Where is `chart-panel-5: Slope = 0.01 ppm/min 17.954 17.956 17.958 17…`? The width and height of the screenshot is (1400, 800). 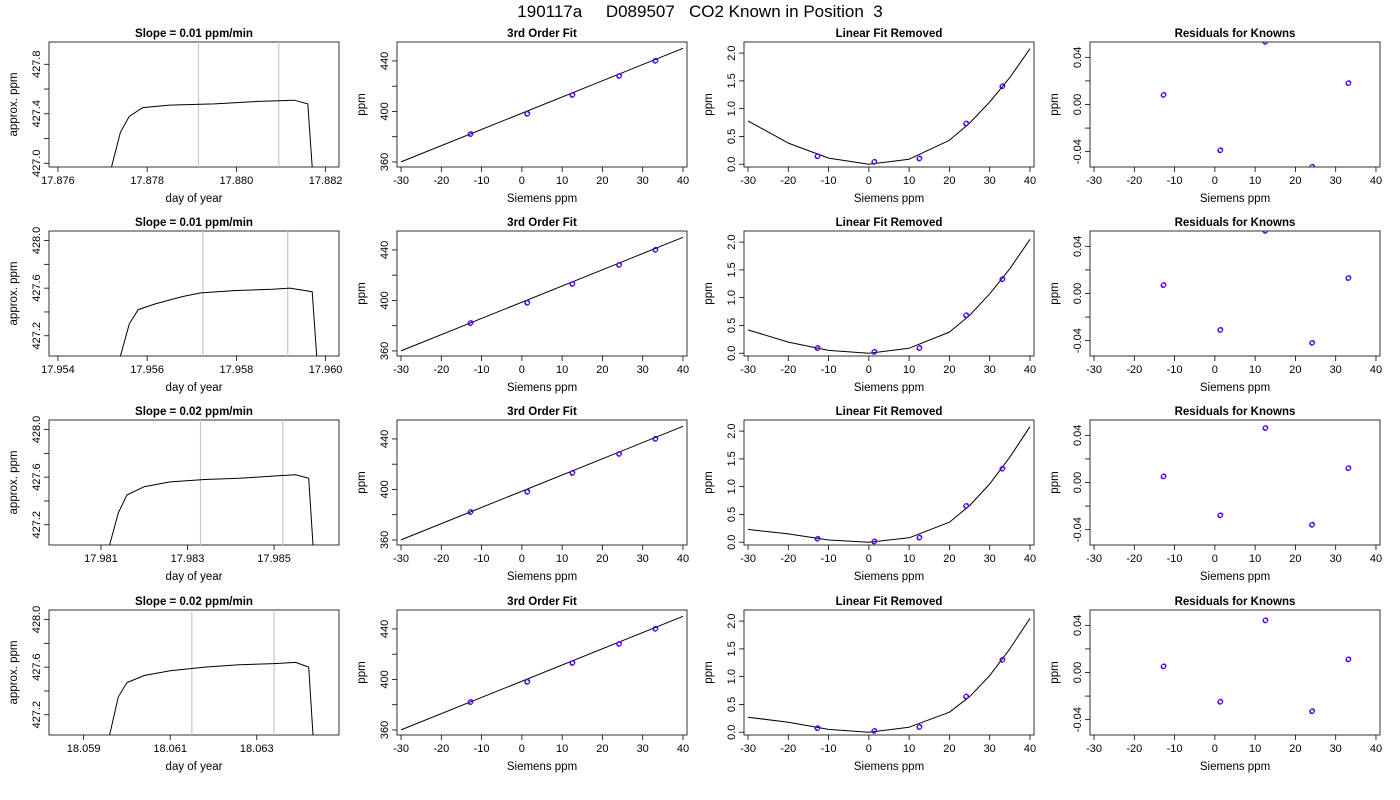 chart-panel-5: Slope = 0.01 ppm/min 17.954 17.956 17.958 17… is located at coordinates (175, 305).